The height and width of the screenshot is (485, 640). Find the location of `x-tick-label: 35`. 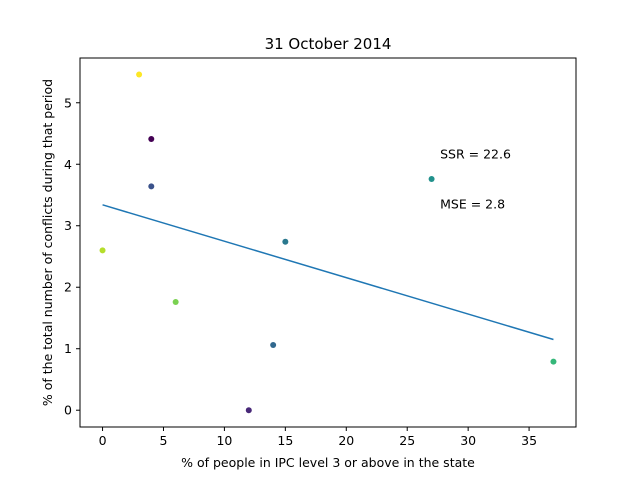

x-tick-label: 35 is located at coordinates (529, 440).